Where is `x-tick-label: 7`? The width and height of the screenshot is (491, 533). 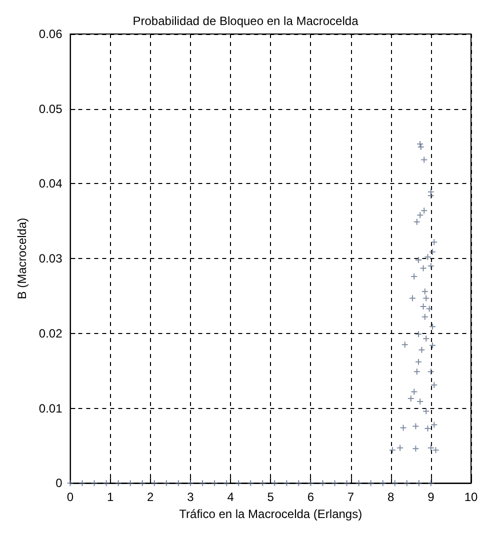 x-tick-label: 7 is located at coordinates (350, 497).